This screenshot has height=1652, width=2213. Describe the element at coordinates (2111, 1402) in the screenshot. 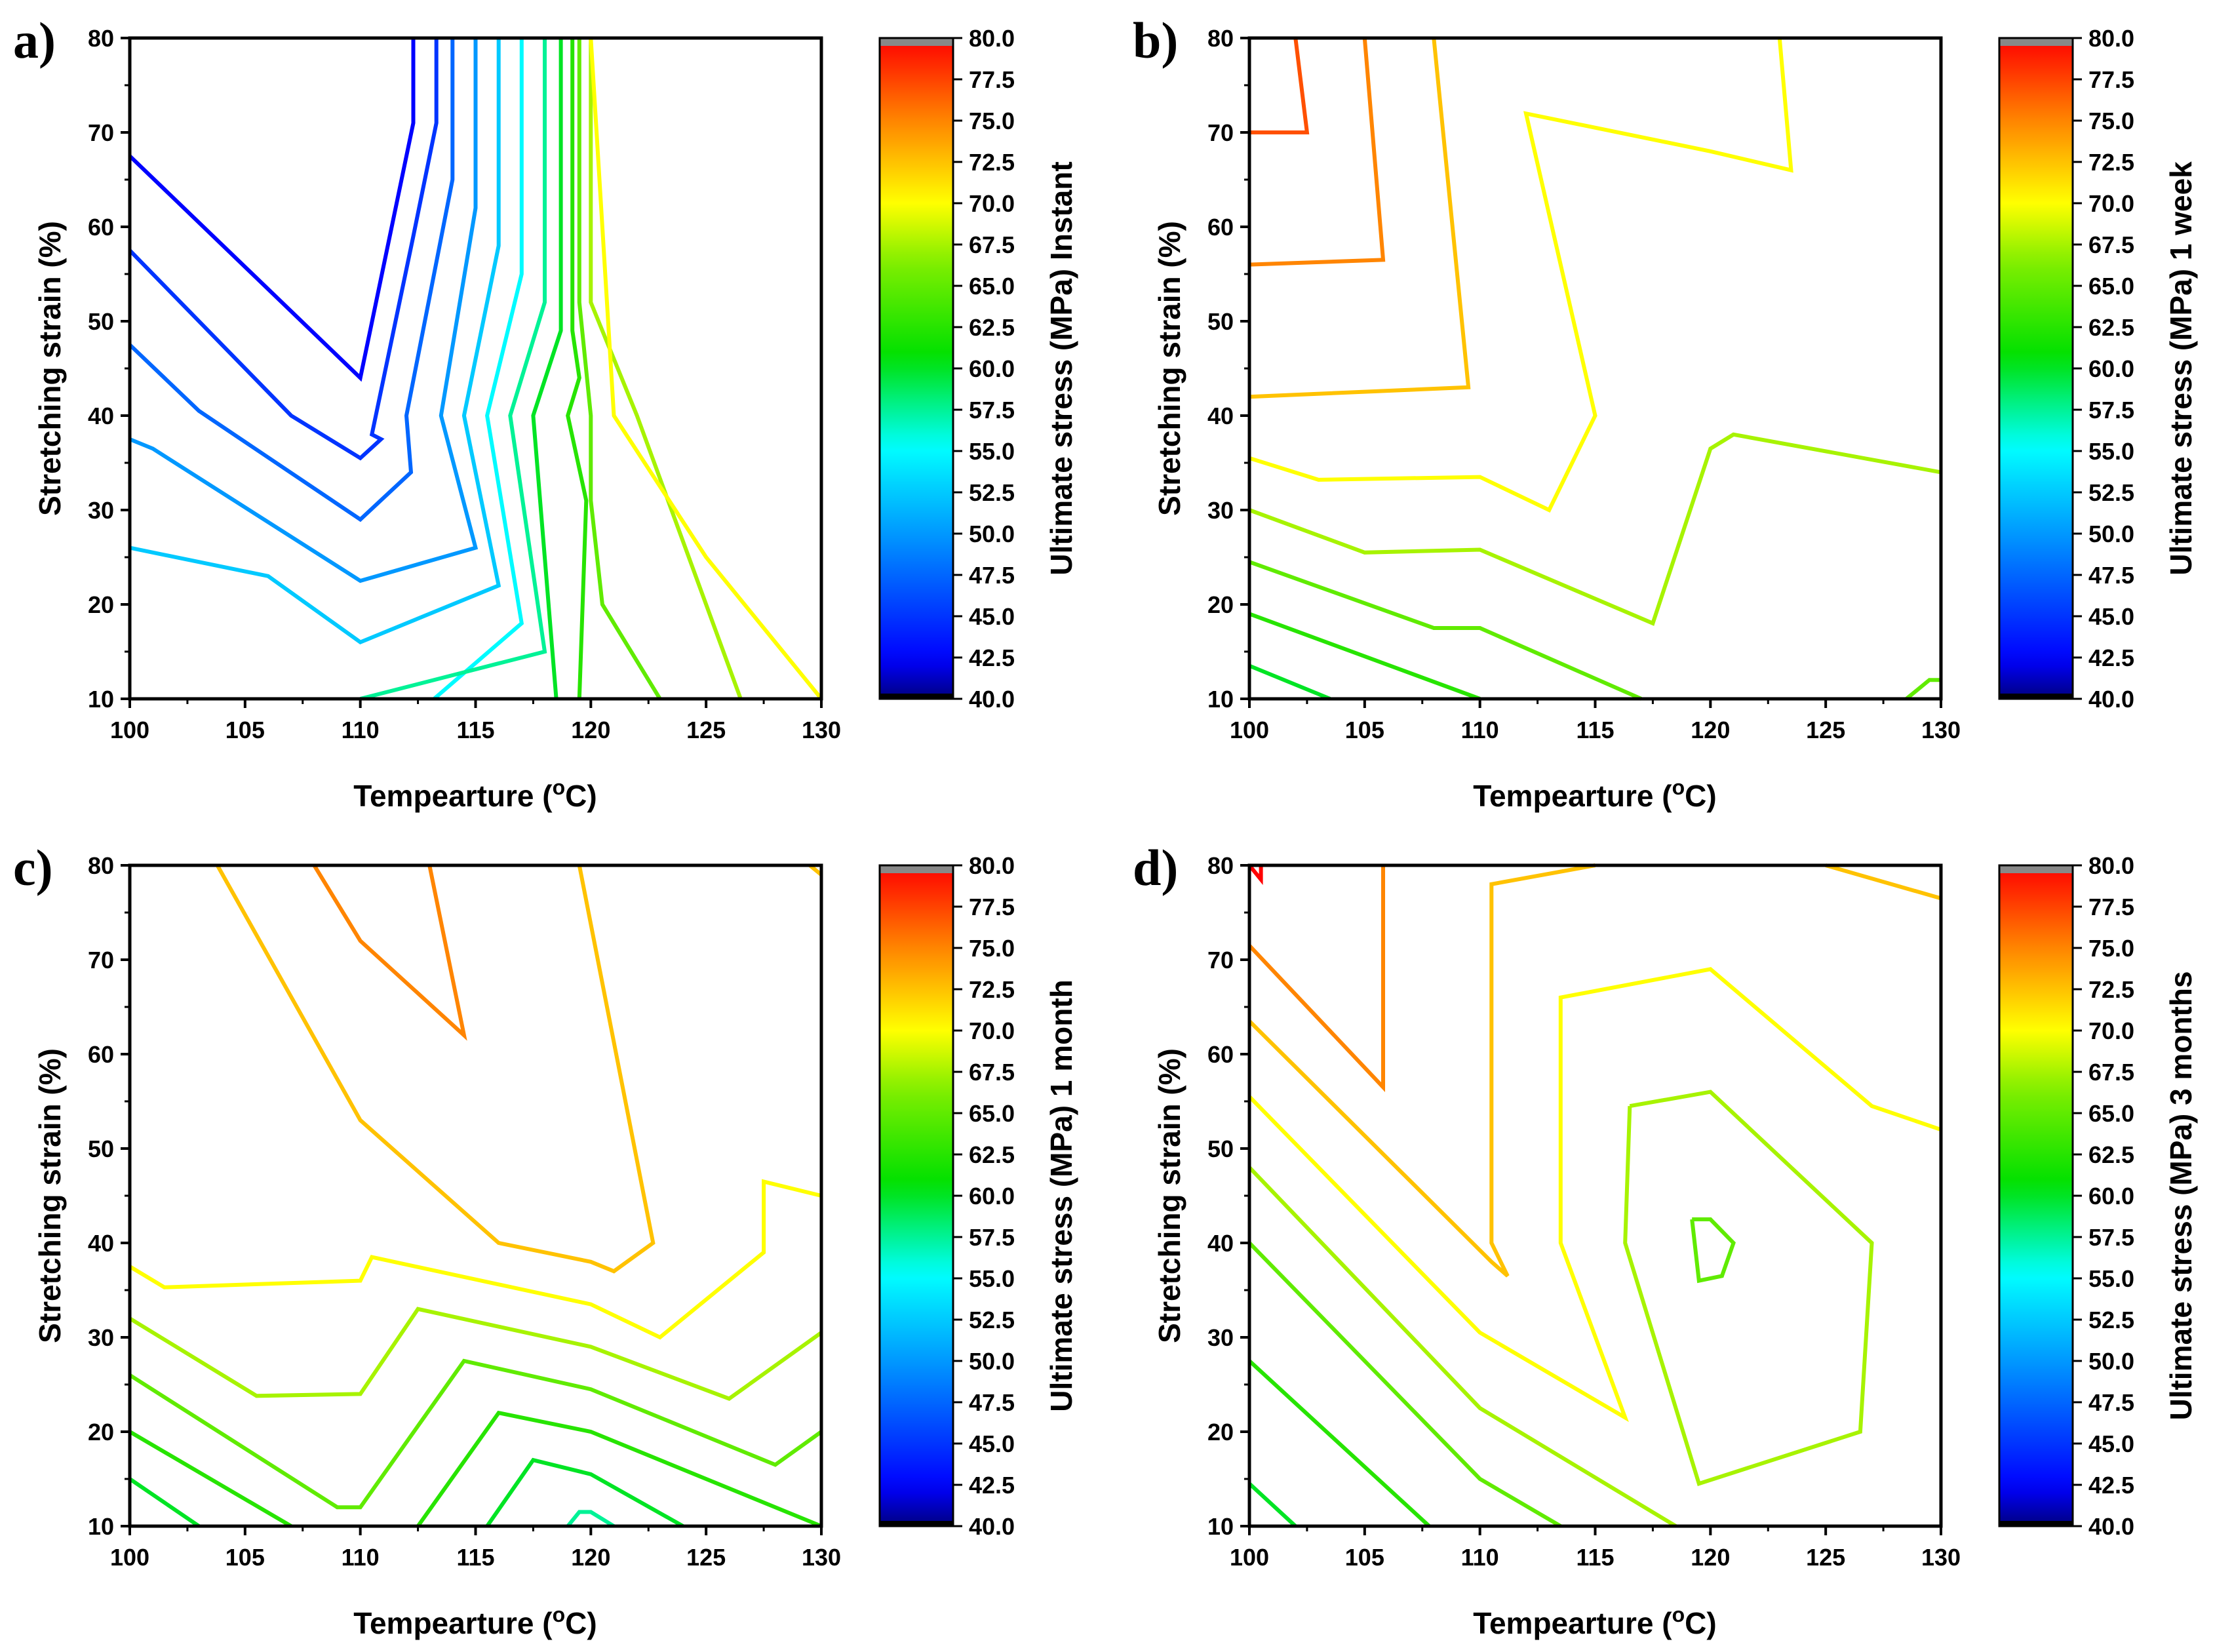

I see `panel-d-colorbar-tick-label: 47.5` at that location.